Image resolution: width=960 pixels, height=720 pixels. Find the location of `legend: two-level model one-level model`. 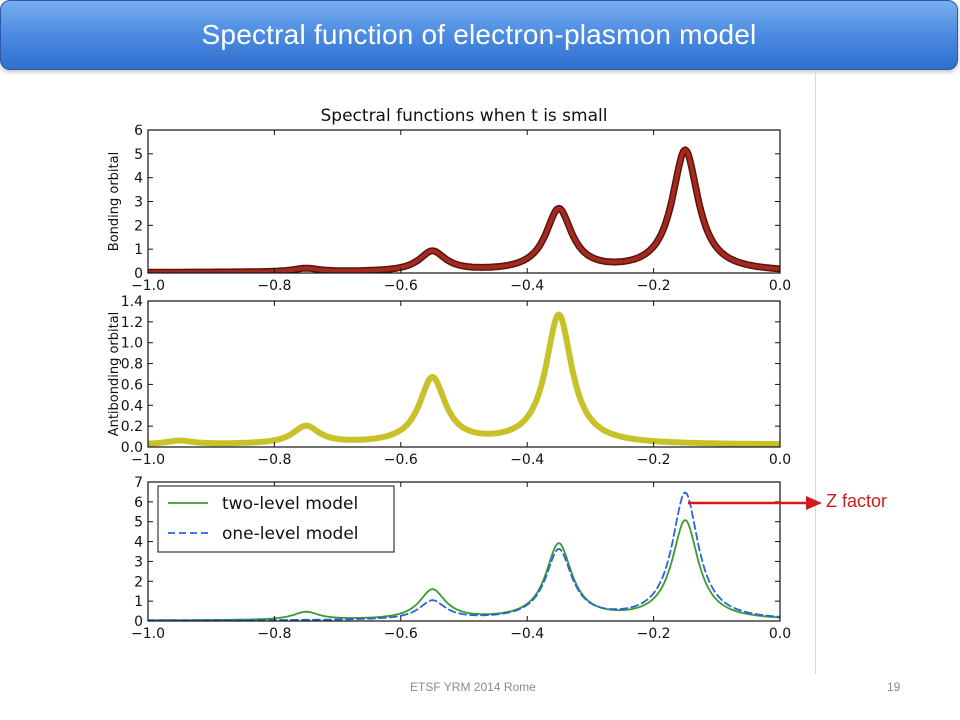

legend: two-level model one-level model is located at coordinates (276, 519).